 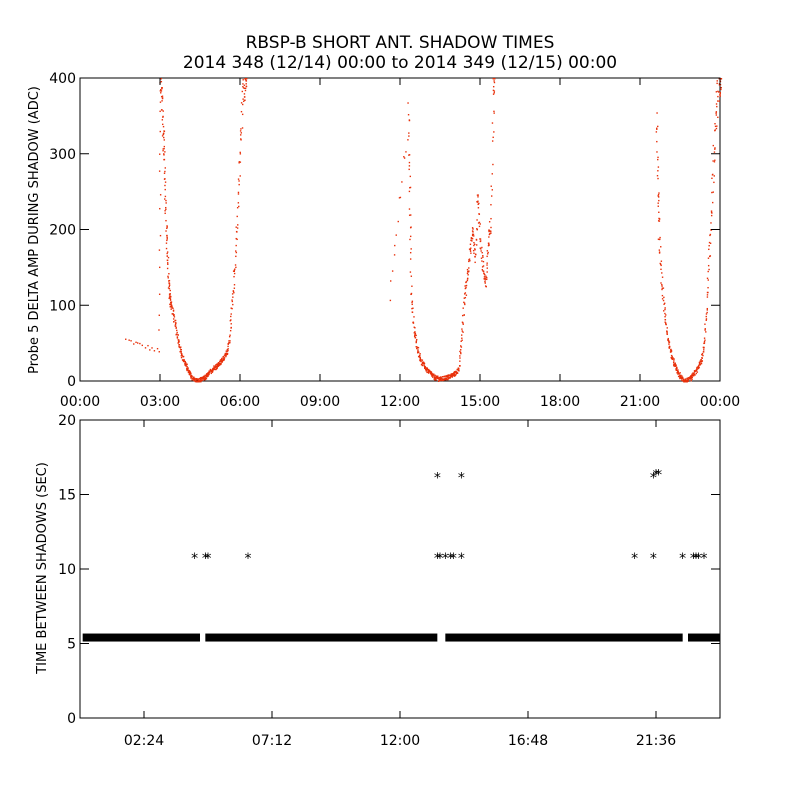 I want to click on baseline-segment, so click(x=564, y=637).